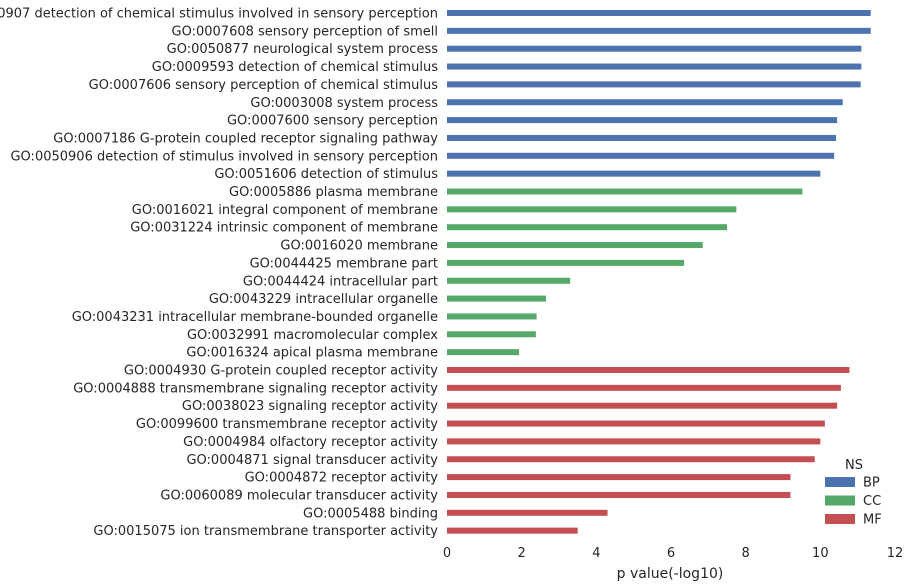  I want to click on category-label: GO:0004984 olfactory receptor activity, so click(310, 442).